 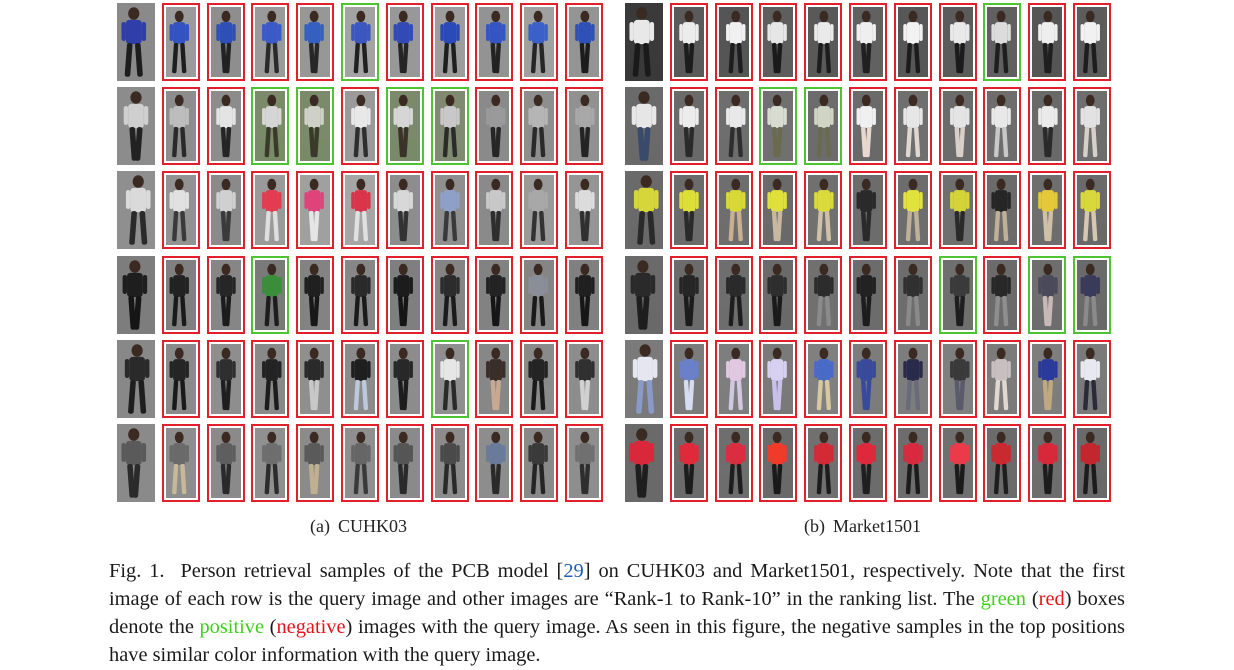 I want to click on subcaption-b-name: Market1501, so click(x=877, y=526).